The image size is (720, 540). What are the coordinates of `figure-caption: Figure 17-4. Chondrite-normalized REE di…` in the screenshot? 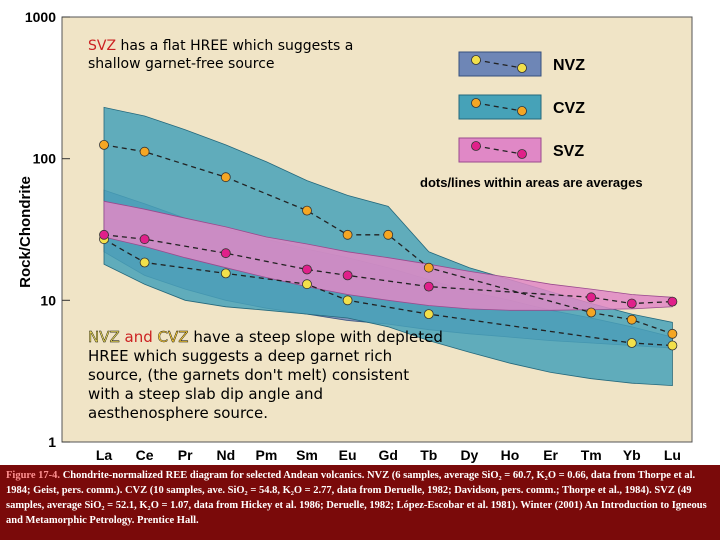 It's located at (360, 502).